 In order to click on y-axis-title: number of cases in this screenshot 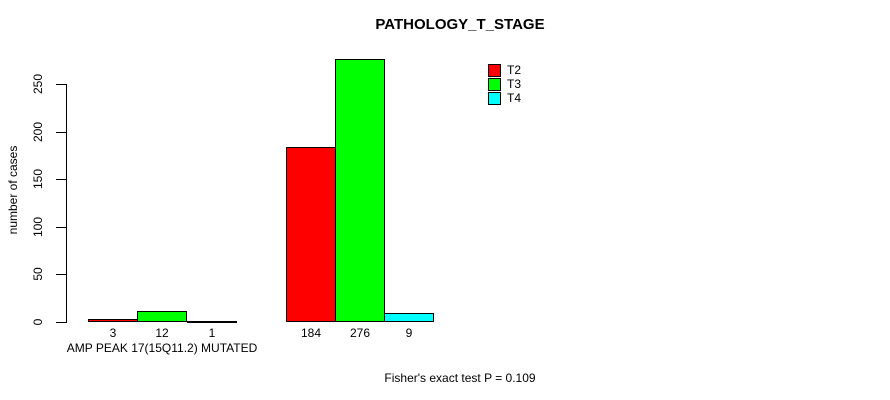, I will do `click(13, 190)`.